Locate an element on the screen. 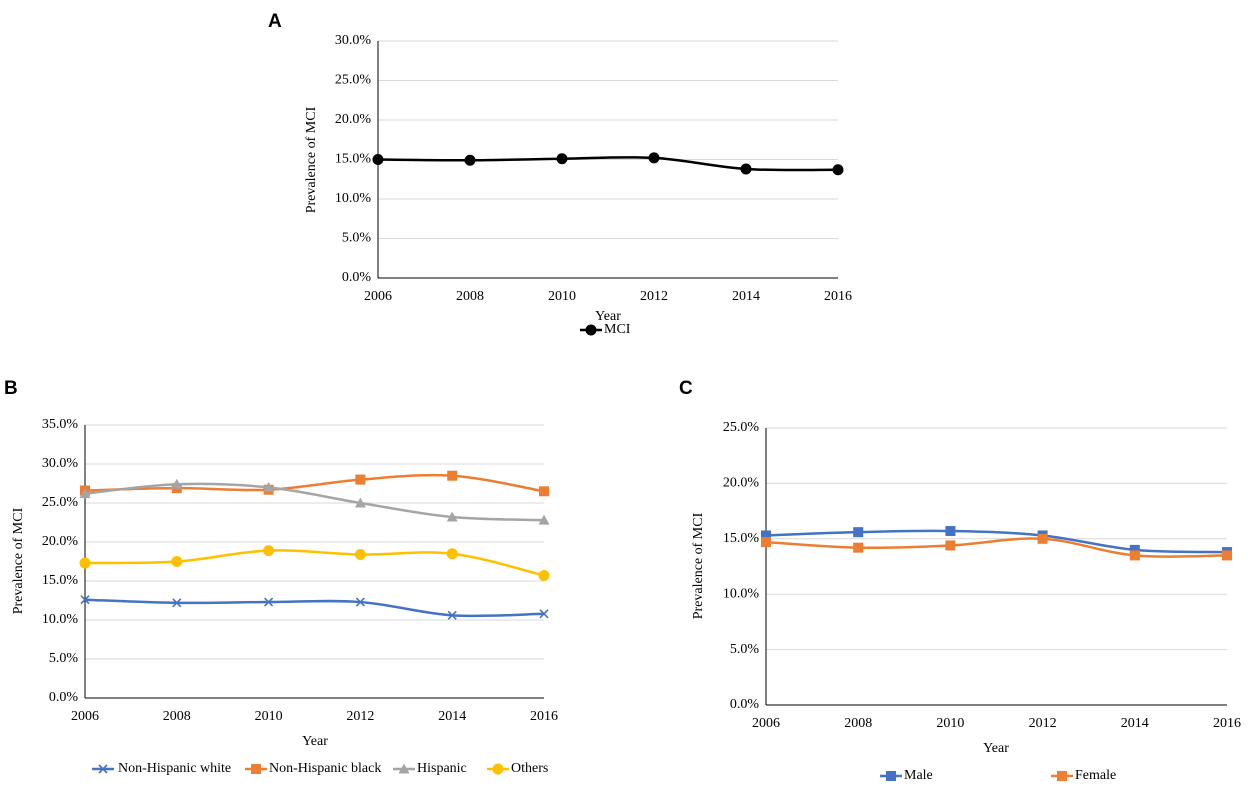 This screenshot has height=791, width=1248. legend-item: Hispanic is located at coordinates (430, 768).